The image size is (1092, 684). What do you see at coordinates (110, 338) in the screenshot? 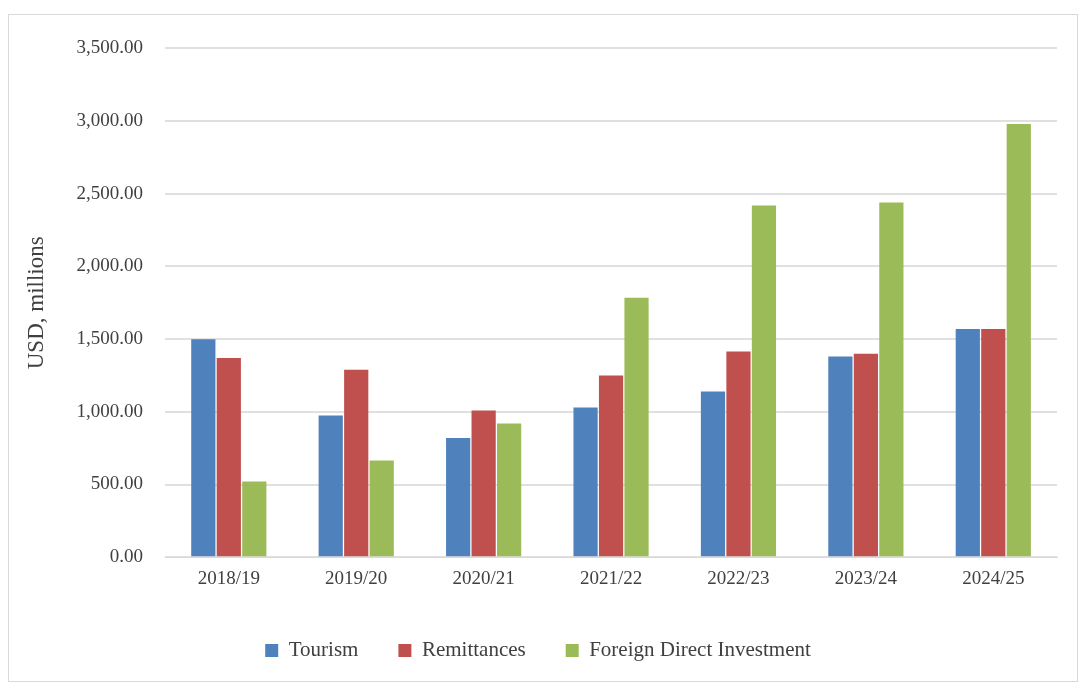
I see `y-tick-label: 1,500.00` at bounding box center [110, 338].